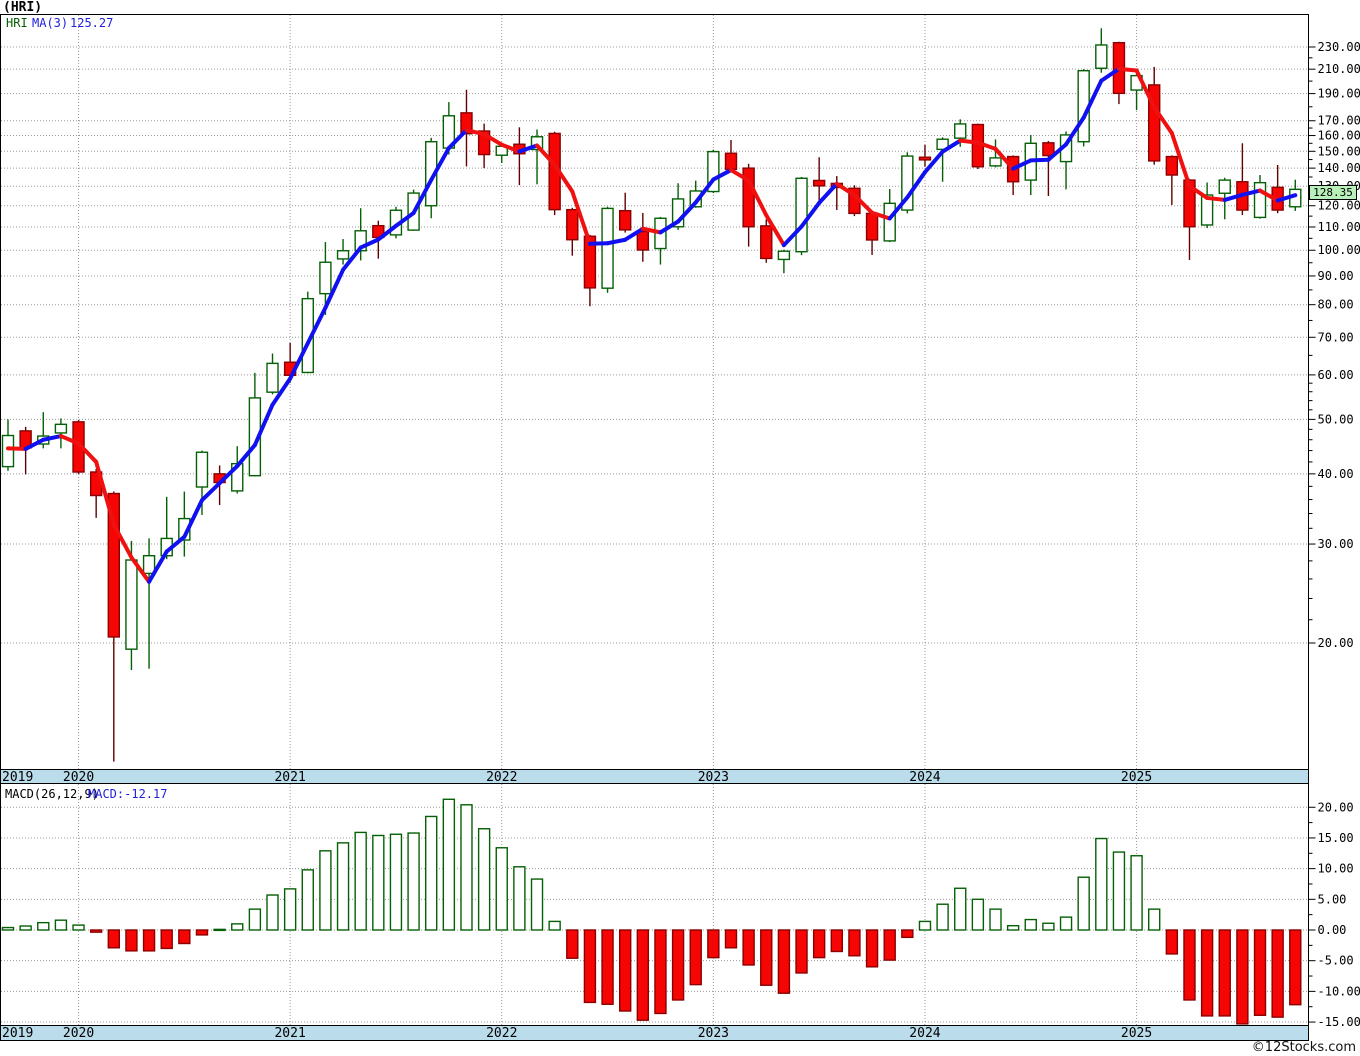 This screenshot has width=1360, height=1056. What do you see at coordinates (1336, 276) in the screenshot?
I see `price-axis-label: 90.00` at bounding box center [1336, 276].